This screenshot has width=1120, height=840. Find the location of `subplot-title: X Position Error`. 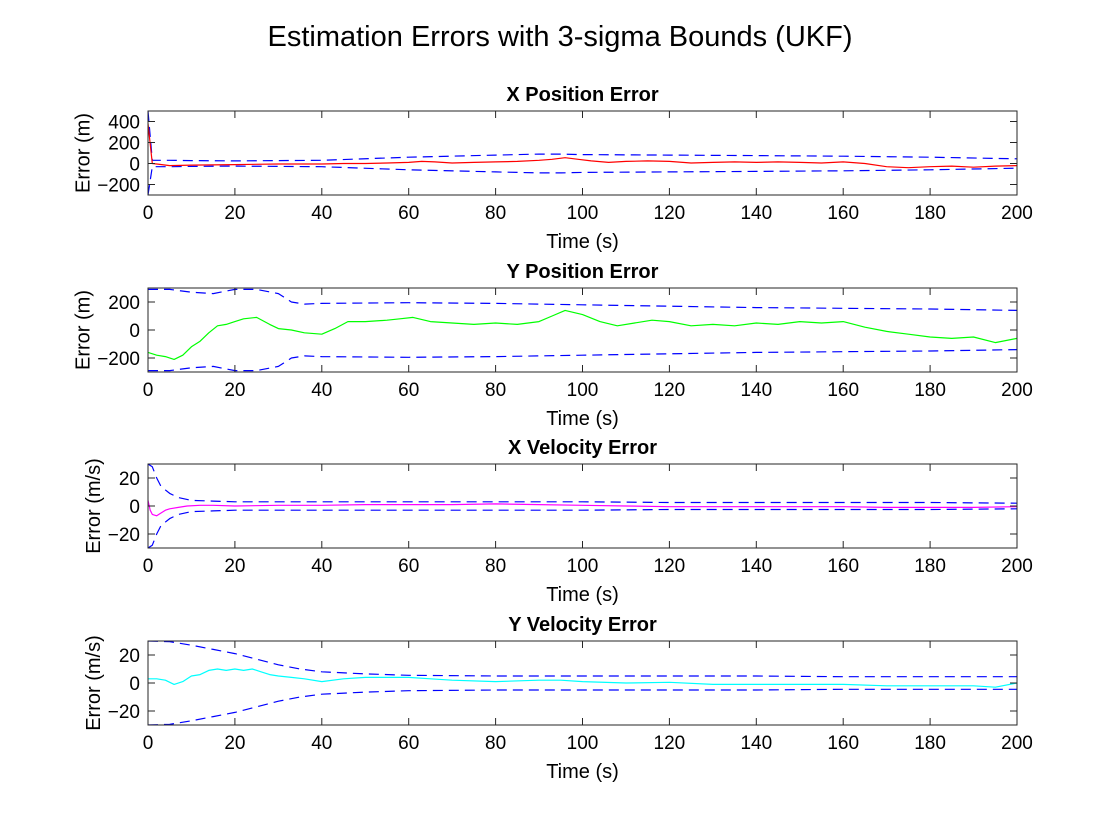

subplot-title: X Position Error is located at coordinates (582, 95).